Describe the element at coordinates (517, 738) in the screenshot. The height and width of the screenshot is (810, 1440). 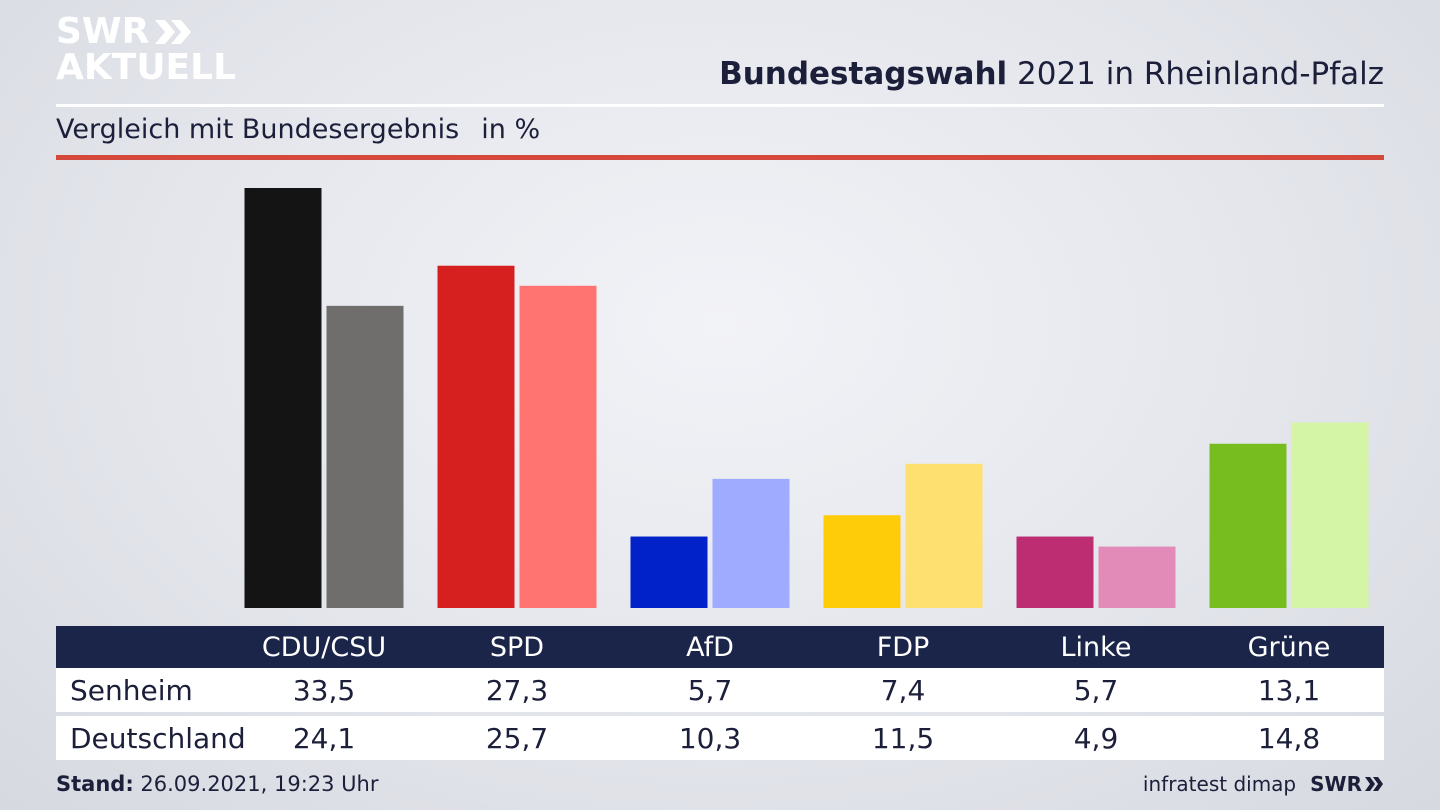
I see `table-cell: 25,7` at that location.